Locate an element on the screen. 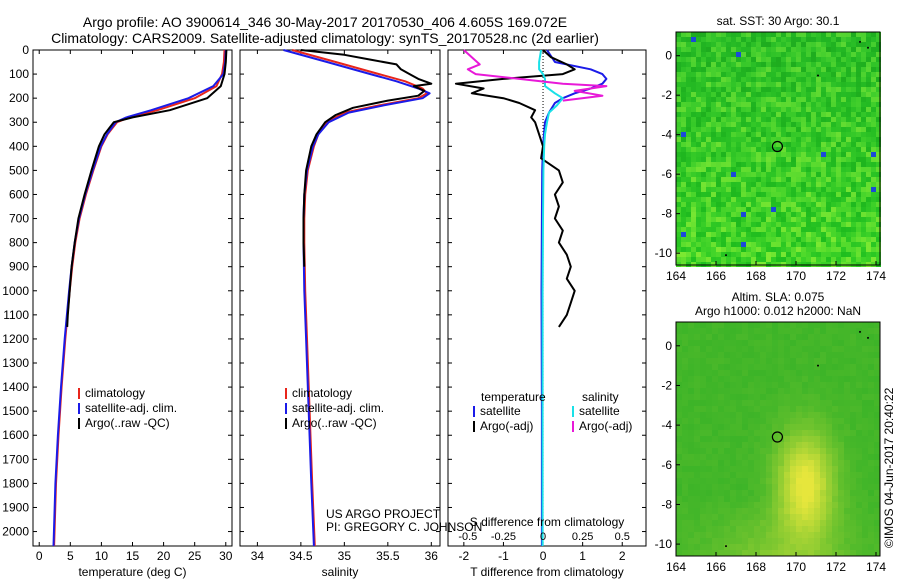 The image size is (900, 580). difference-series-temperature-argo-adj- is located at coordinates (515, 188).